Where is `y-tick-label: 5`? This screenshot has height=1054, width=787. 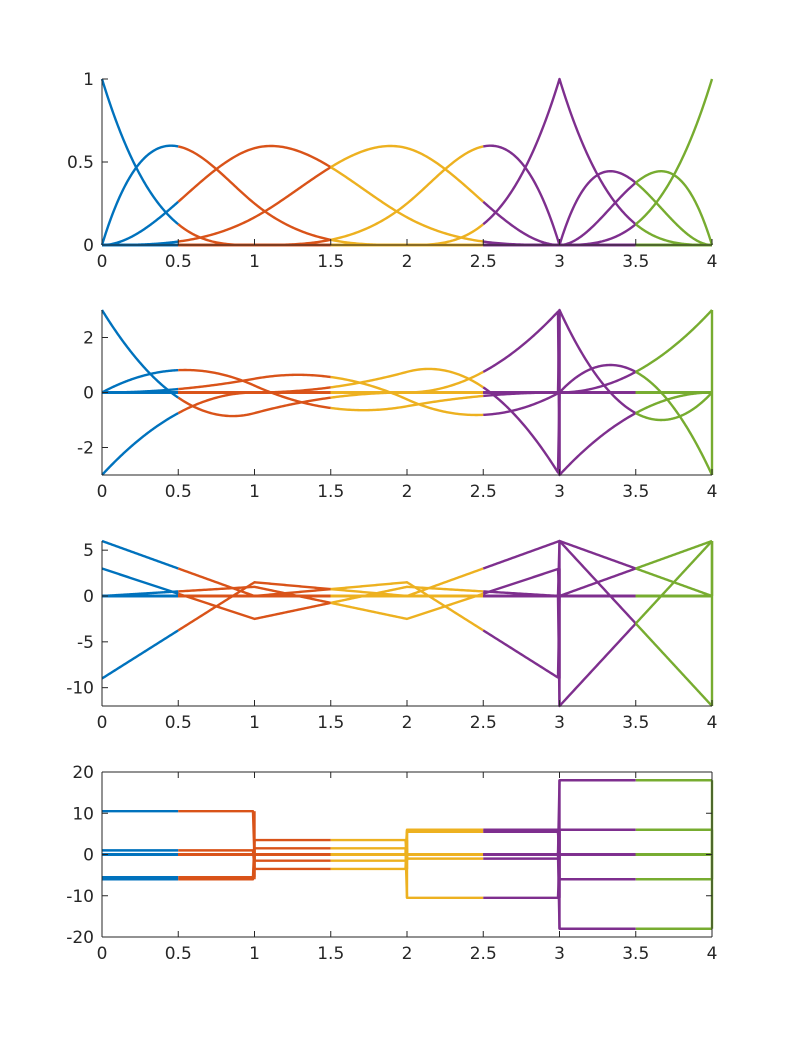
y-tick-label: 5 is located at coordinates (88, 551).